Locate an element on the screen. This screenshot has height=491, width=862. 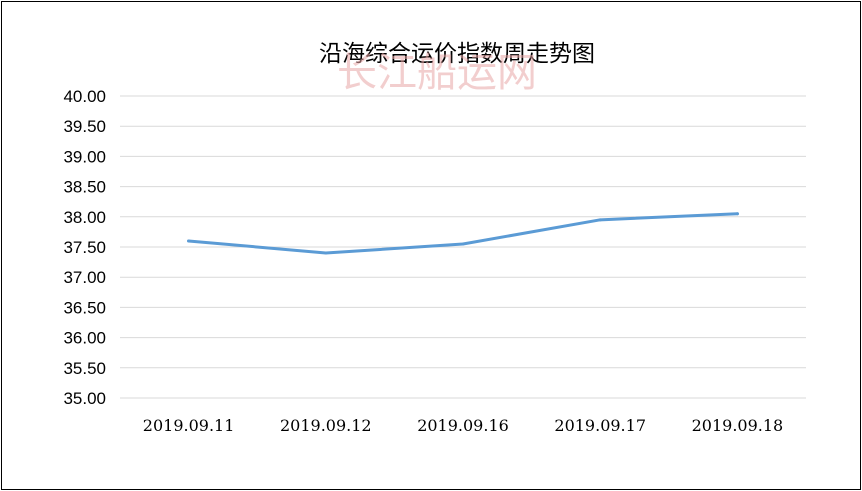
y-tick-label: 35.00 is located at coordinates (84, 398).